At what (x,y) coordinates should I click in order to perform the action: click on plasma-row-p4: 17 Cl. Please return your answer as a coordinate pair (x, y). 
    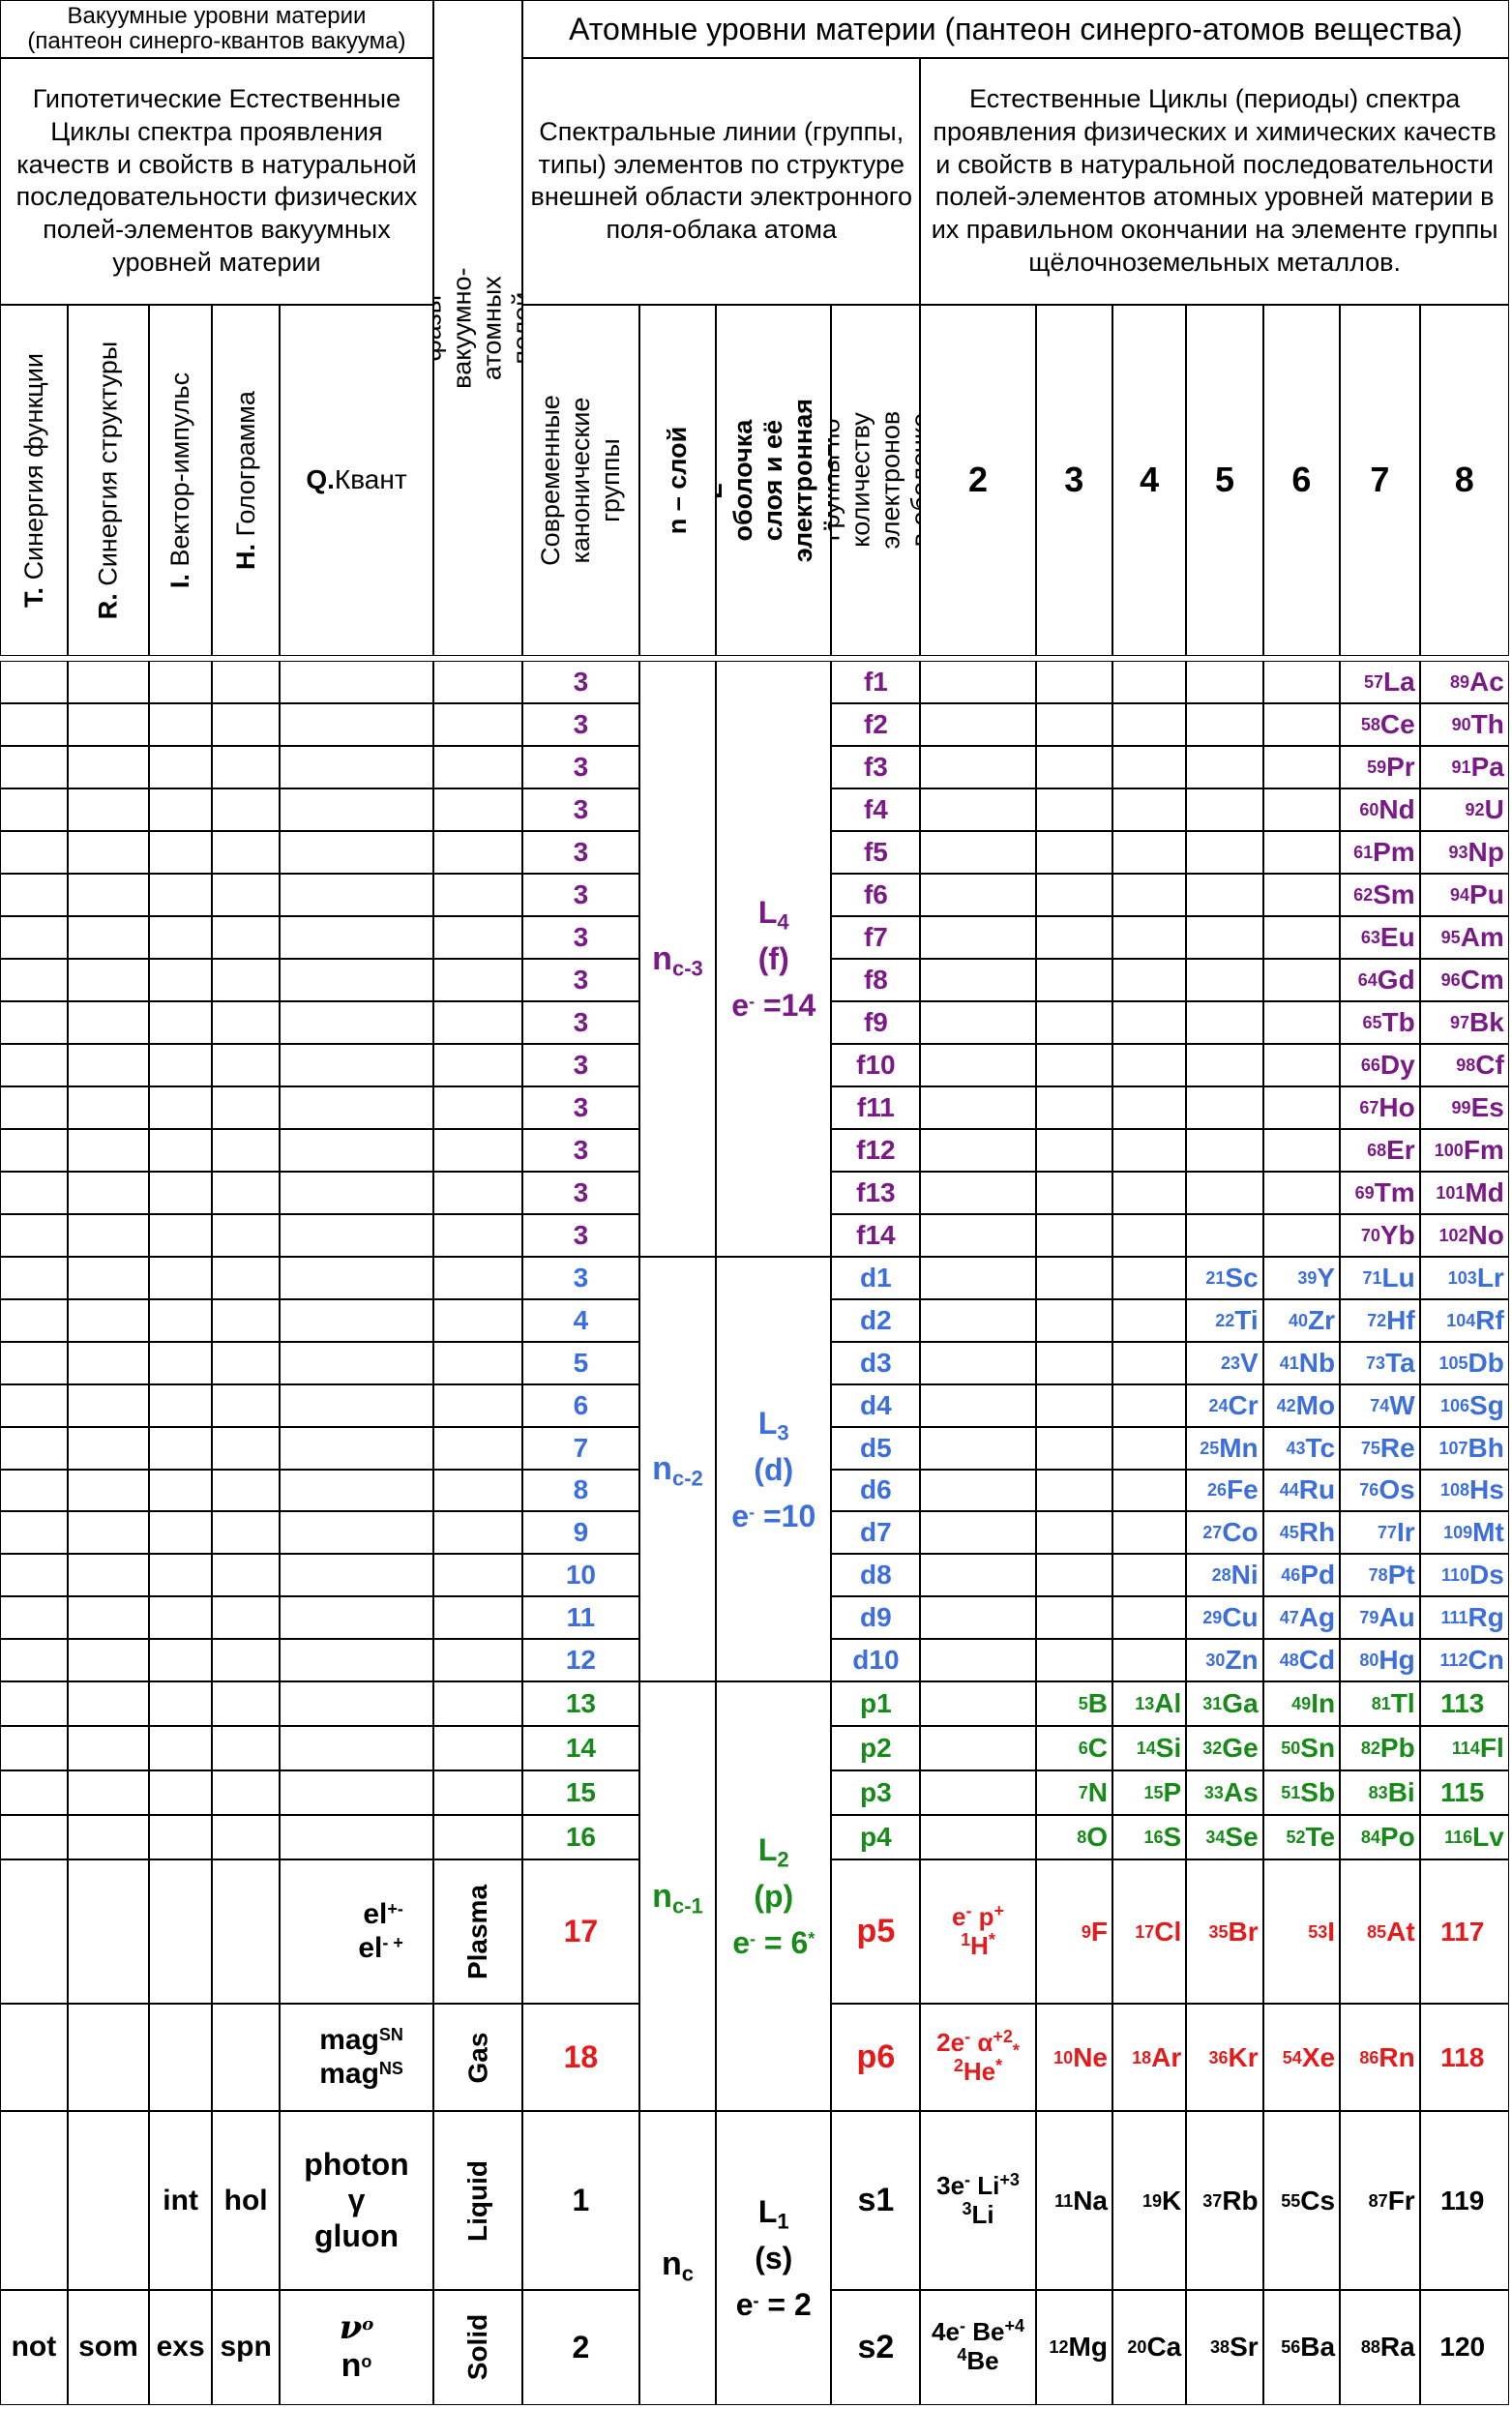
    Looking at the image, I should click on (1149, 1932).